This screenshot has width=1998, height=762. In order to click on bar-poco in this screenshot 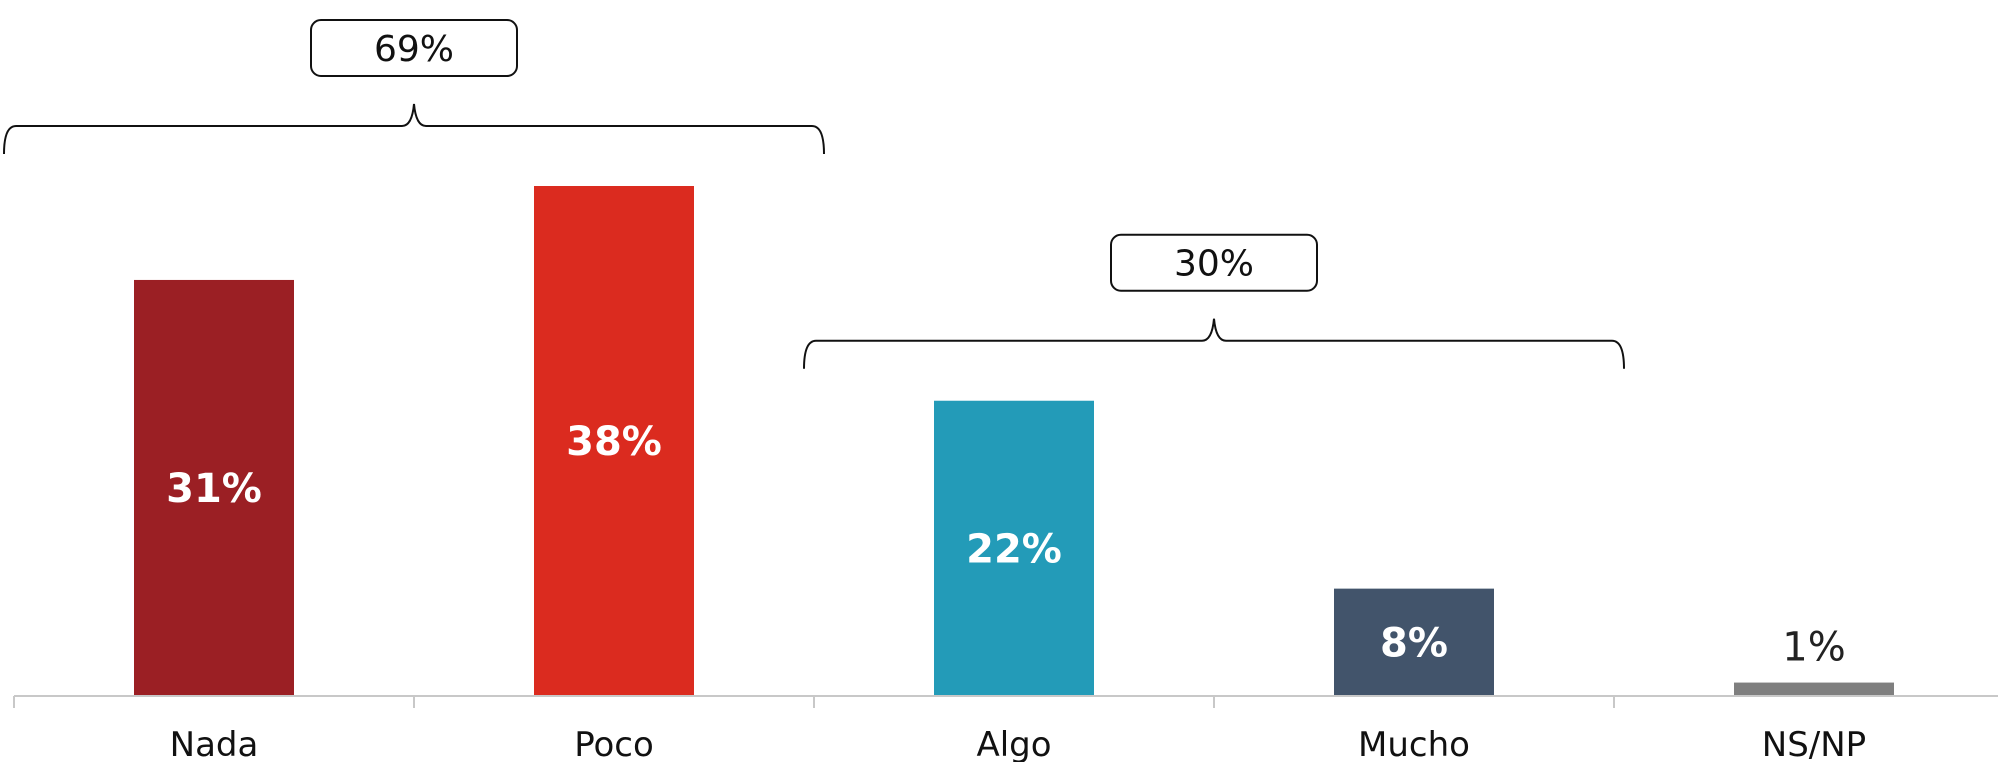, I will do `click(614, 441)`.